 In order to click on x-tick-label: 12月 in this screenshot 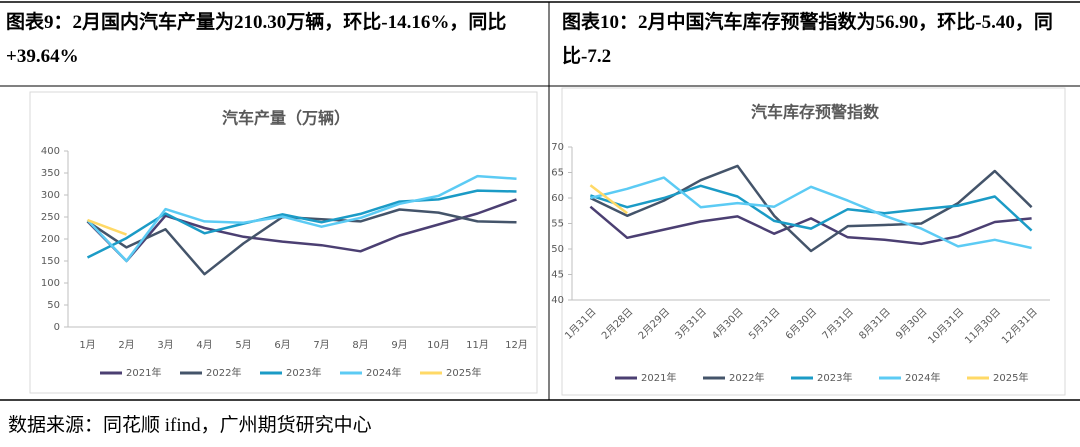, I will do `click(516, 345)`.